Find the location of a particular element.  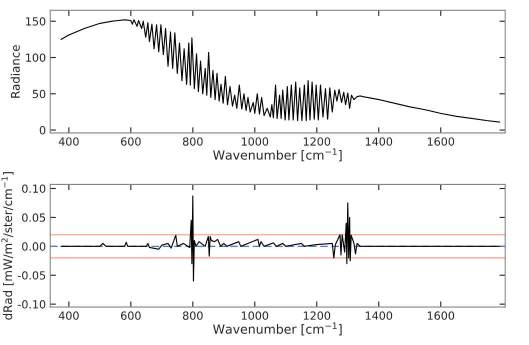

y-tick-label: 0.10 is located at coordinates (34, 188).